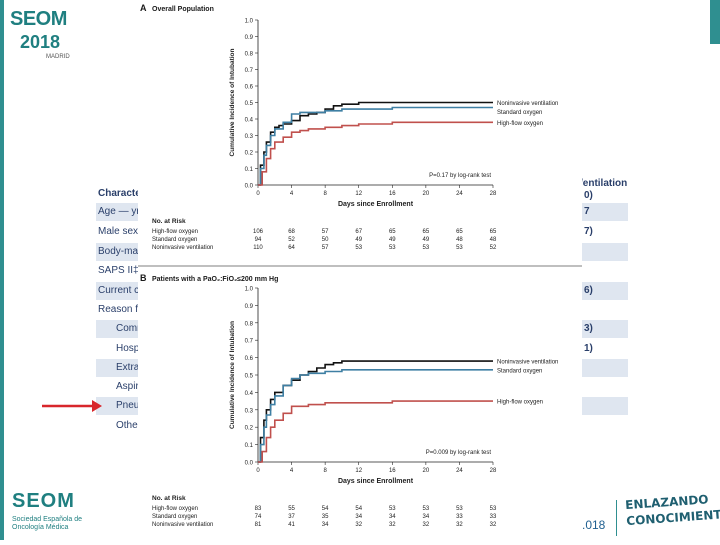 The width and height of the screenshot is (720, 545). Describe the element at coordinates (358, 509) in the screenshot. I see `risk-value: 54` at that location.